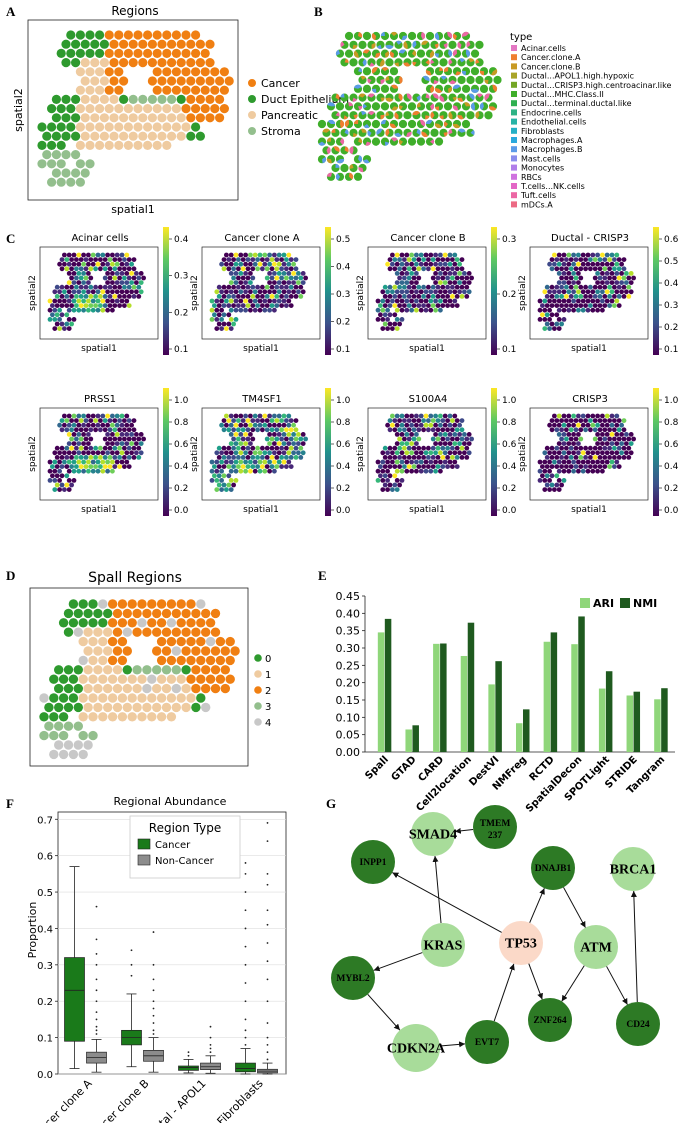 The height and width of the screenshot is (1127, 685). Describe the element at coordinates (328, 291) in the screenshot. I see `colorbar` at that location.